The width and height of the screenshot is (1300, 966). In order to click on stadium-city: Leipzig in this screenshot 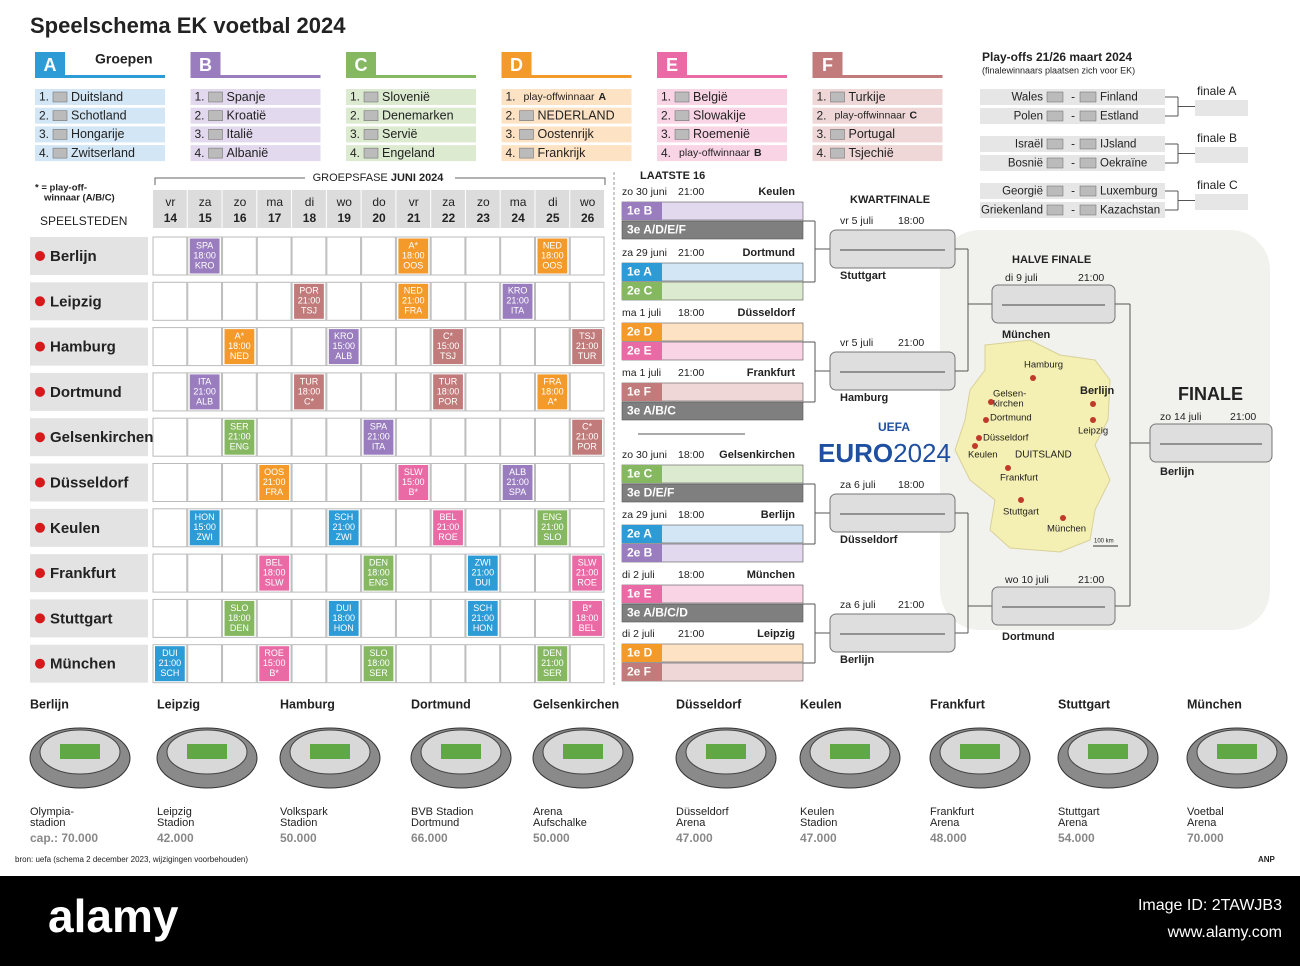, I will do `click(178, 704)`.